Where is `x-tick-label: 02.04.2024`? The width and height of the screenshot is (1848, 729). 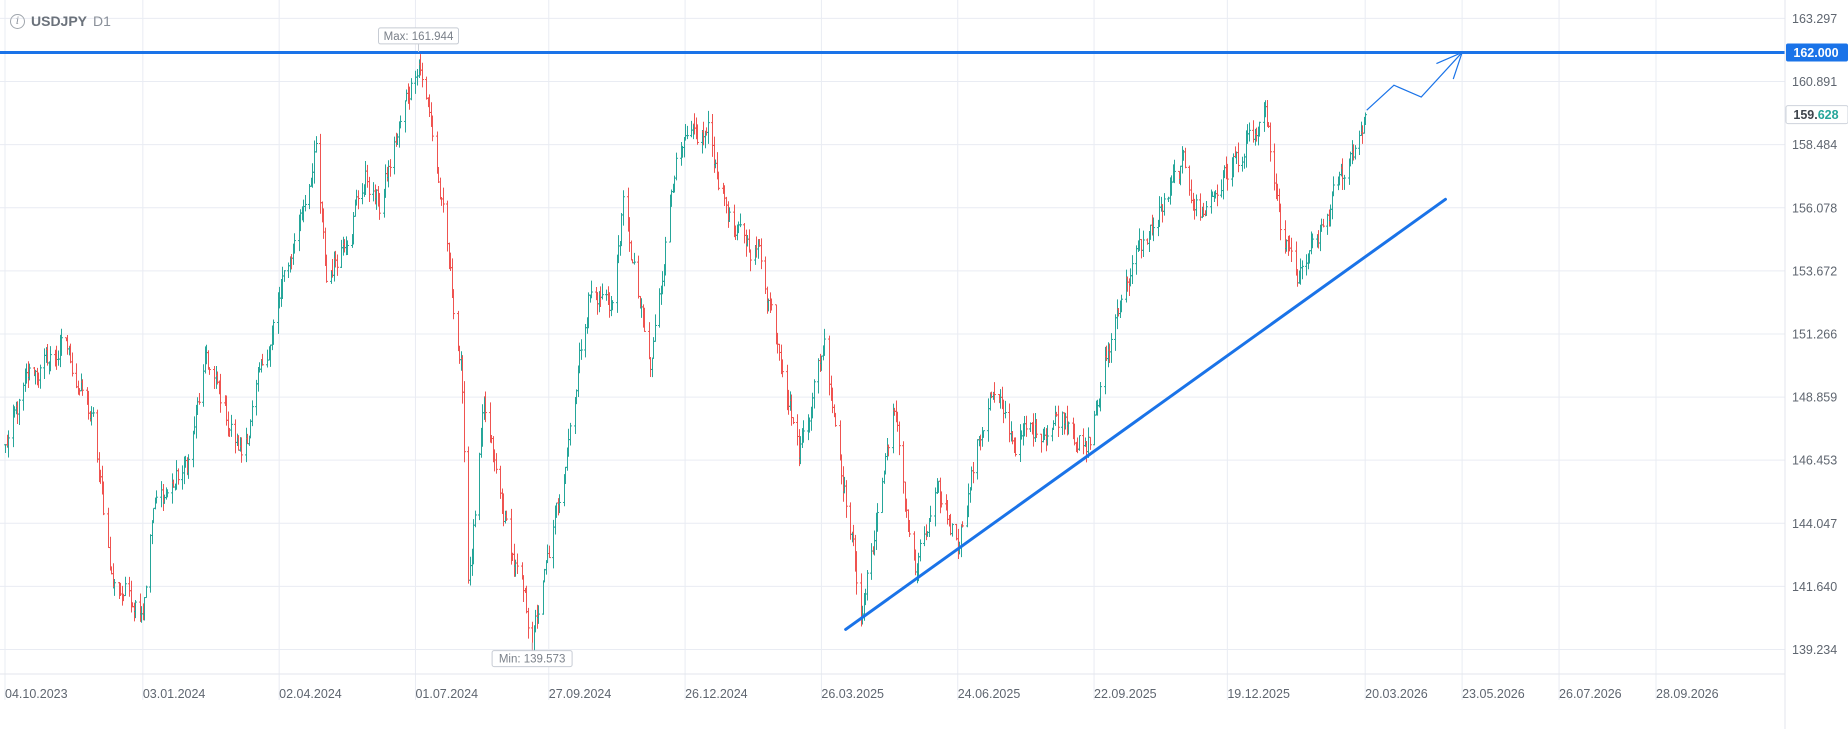
x-tick-label: 02.04.2024 is located at coordinates (310, 694).